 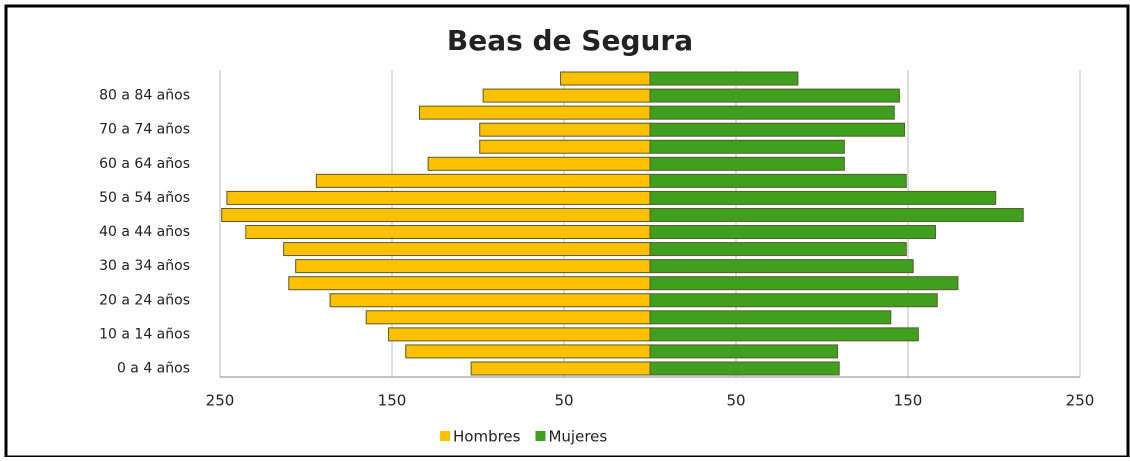 I want to click on y-tick-label: 40 a 44 años, so click(x=144, y=232).